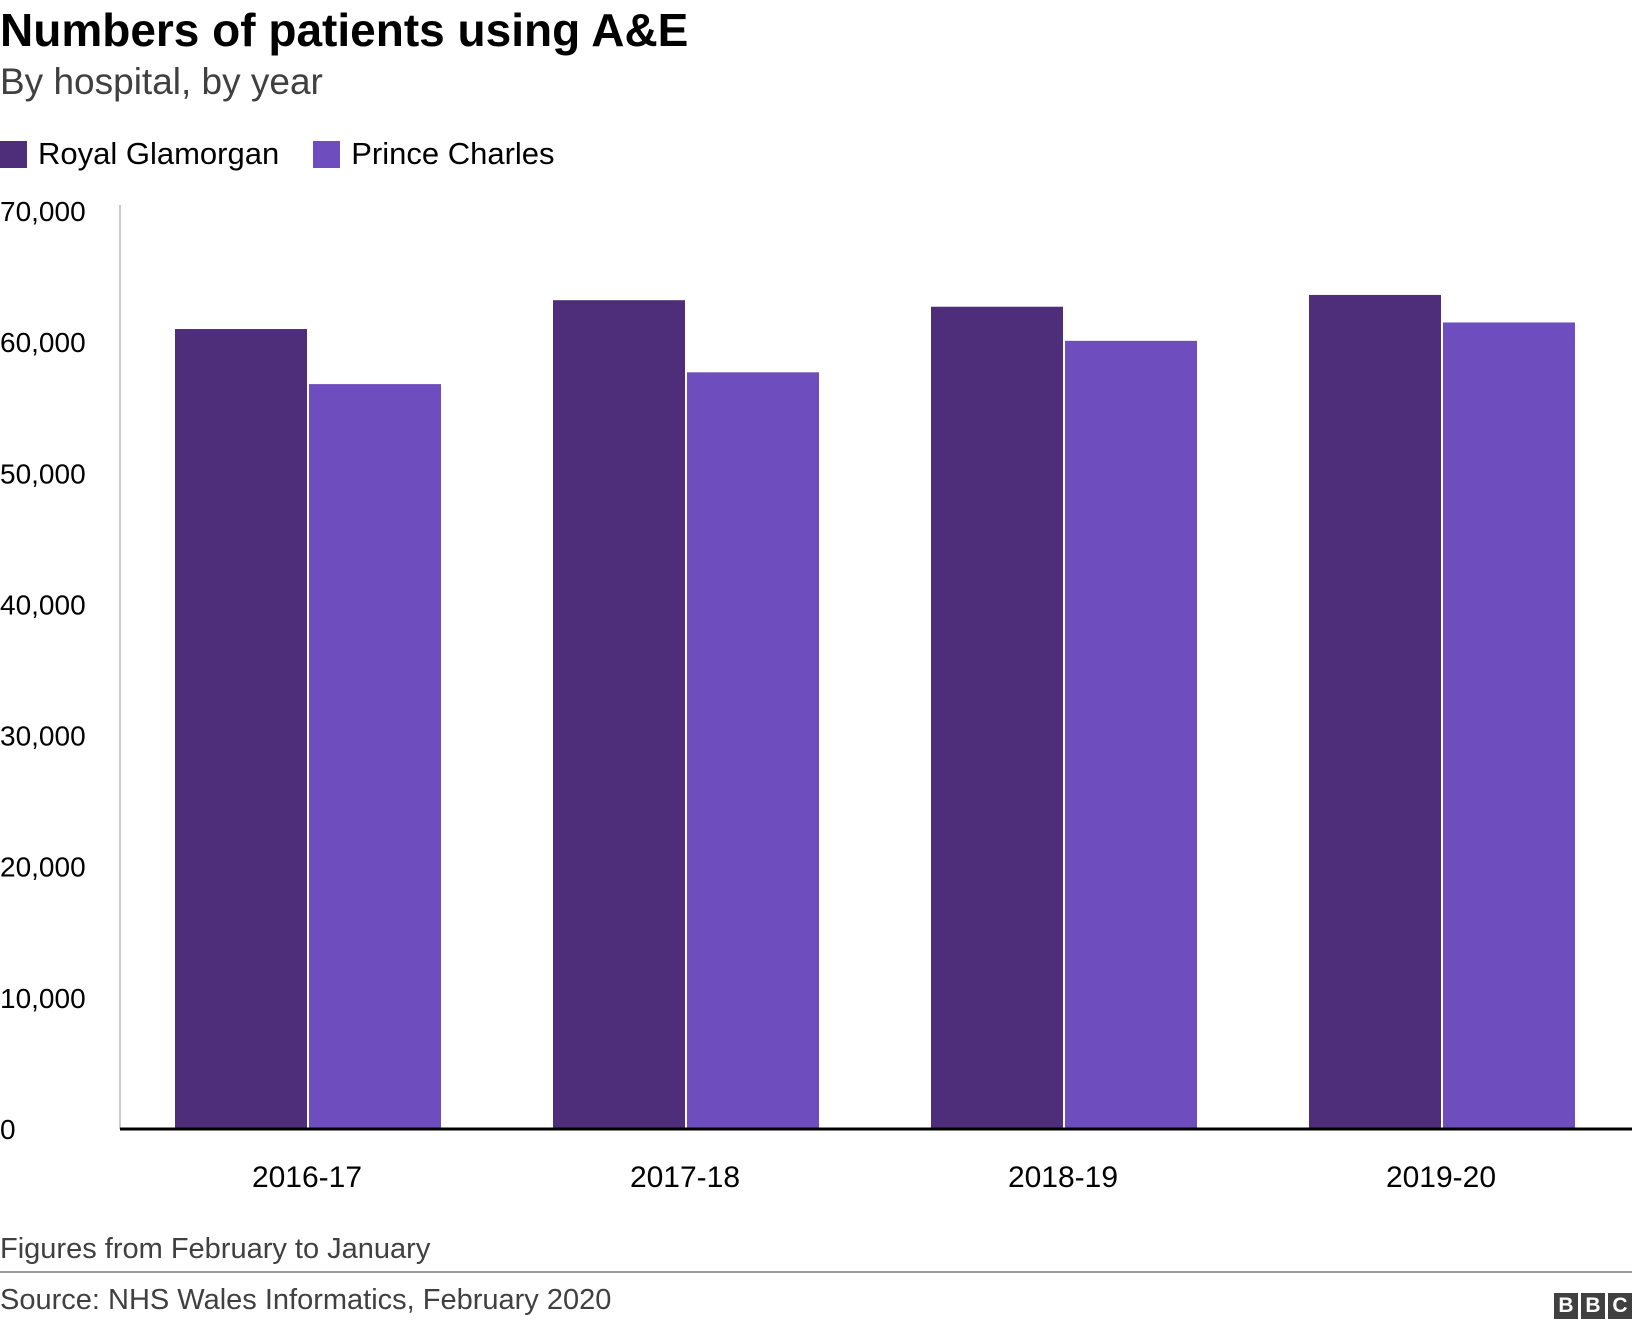 The image size is (1632, 1328). What do you see at coordinates (13, 154) in the screenshot?
I see `legend-swatch-royal-glamorgan` at bounding box center [13, 154].